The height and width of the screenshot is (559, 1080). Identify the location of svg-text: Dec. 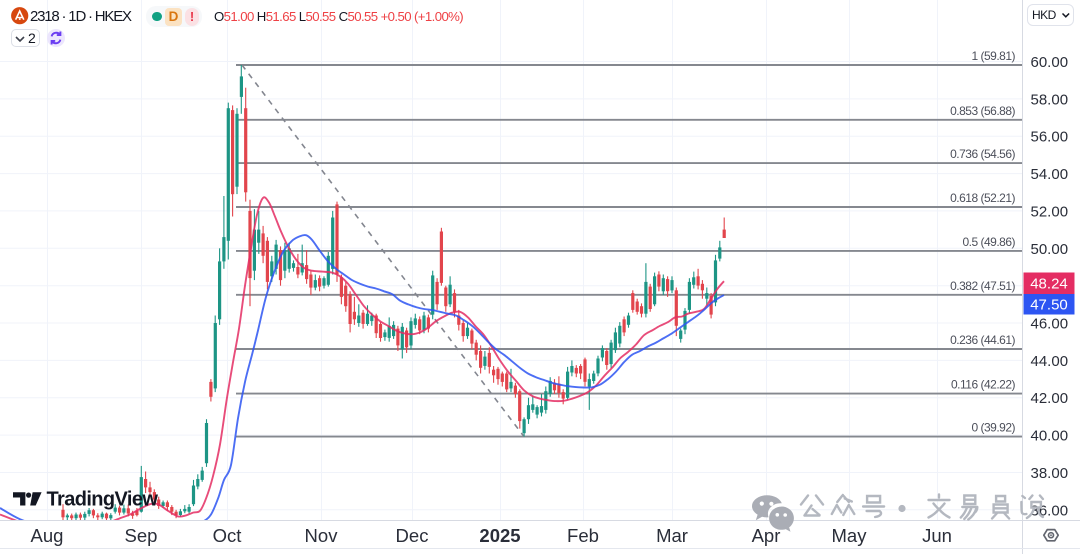
(412, 535).